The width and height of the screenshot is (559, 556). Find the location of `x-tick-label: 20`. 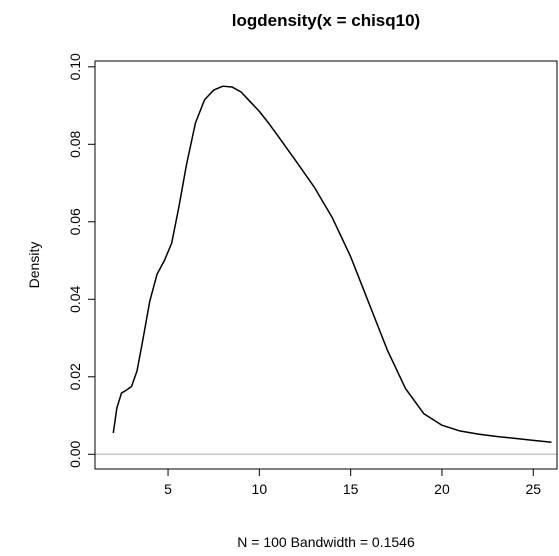

x-tick-label: 20 is located at coordinates (442, 489).